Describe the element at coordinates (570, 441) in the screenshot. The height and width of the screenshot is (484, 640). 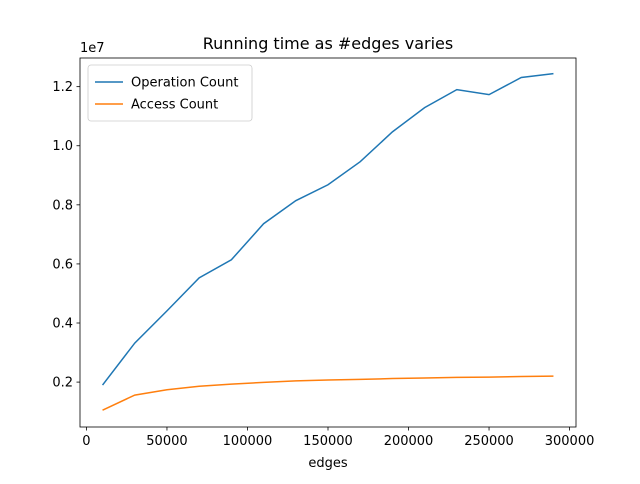
I see `x-tick-label: 300000` at that location.